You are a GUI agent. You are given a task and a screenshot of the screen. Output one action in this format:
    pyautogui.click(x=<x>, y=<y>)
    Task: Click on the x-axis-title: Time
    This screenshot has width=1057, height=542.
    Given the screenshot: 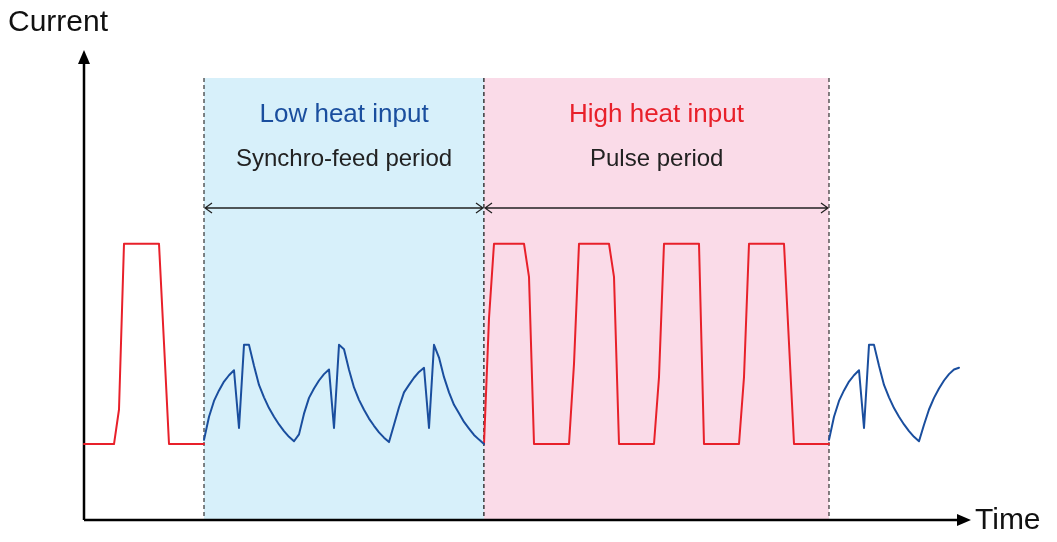 What is the action you would take?
    pyautogui.click(x=1008, y=519)
    